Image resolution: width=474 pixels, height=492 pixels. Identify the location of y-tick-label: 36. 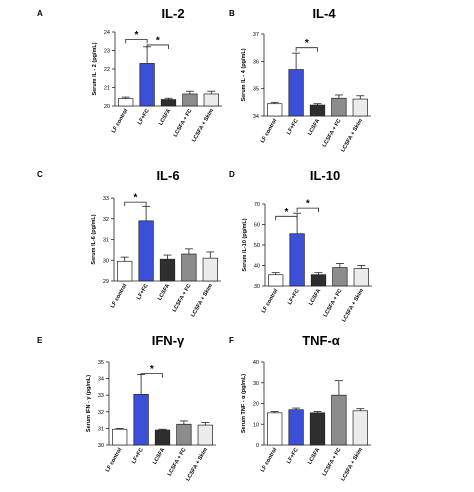
(256, 62).